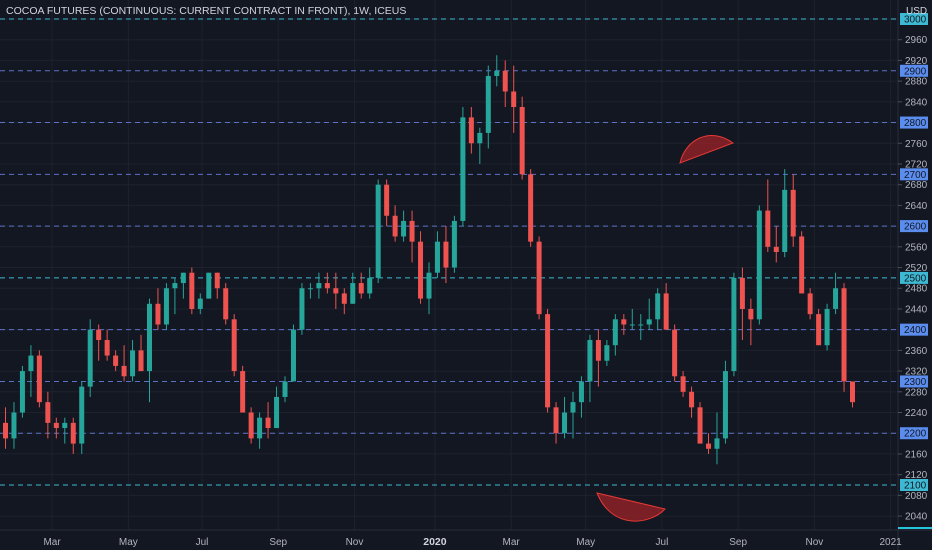  I want to click on price-axis-tick-label: 2480, so click(916, 289).